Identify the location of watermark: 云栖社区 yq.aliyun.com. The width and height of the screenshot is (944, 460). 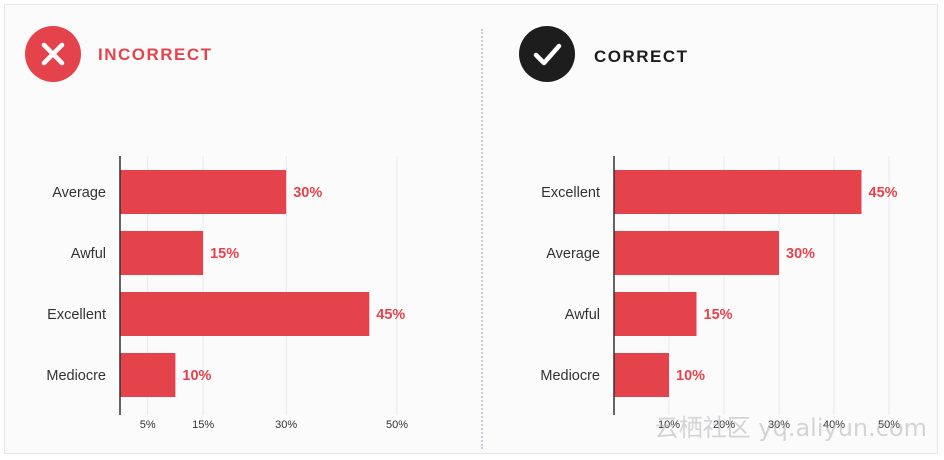
(790, 428).